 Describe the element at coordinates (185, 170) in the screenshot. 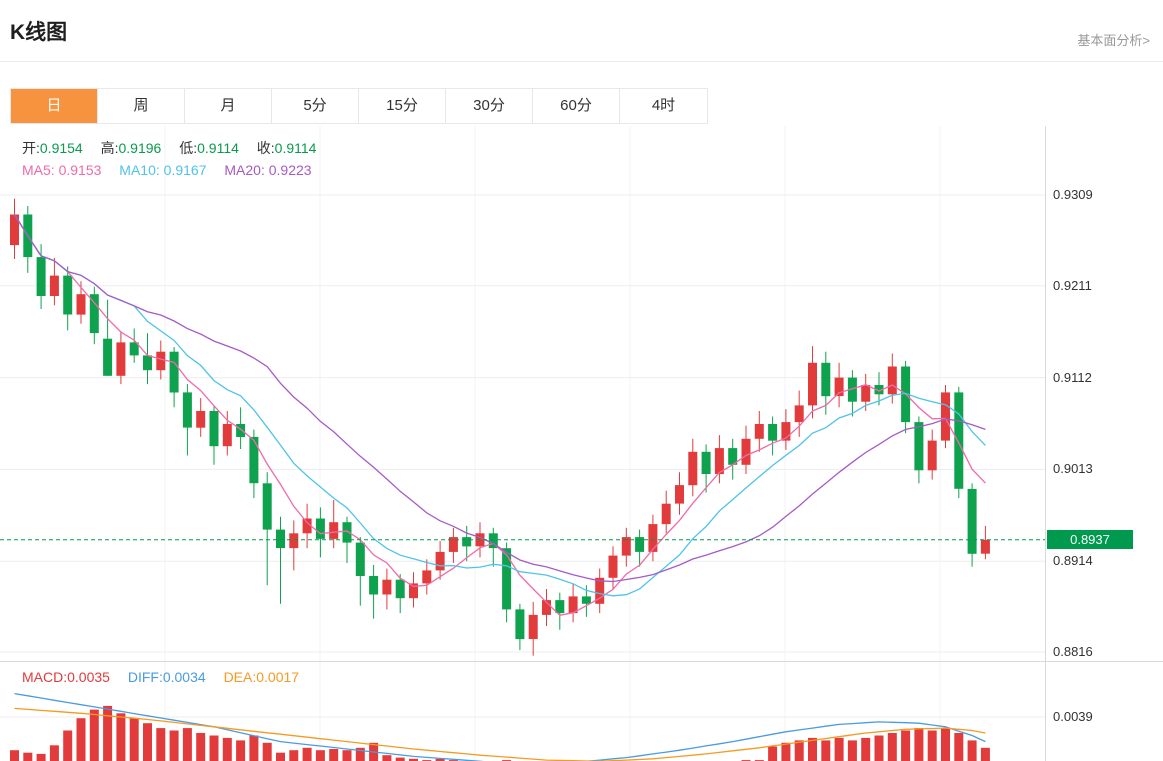

I see `ma10-value: 0.9167` at that location.